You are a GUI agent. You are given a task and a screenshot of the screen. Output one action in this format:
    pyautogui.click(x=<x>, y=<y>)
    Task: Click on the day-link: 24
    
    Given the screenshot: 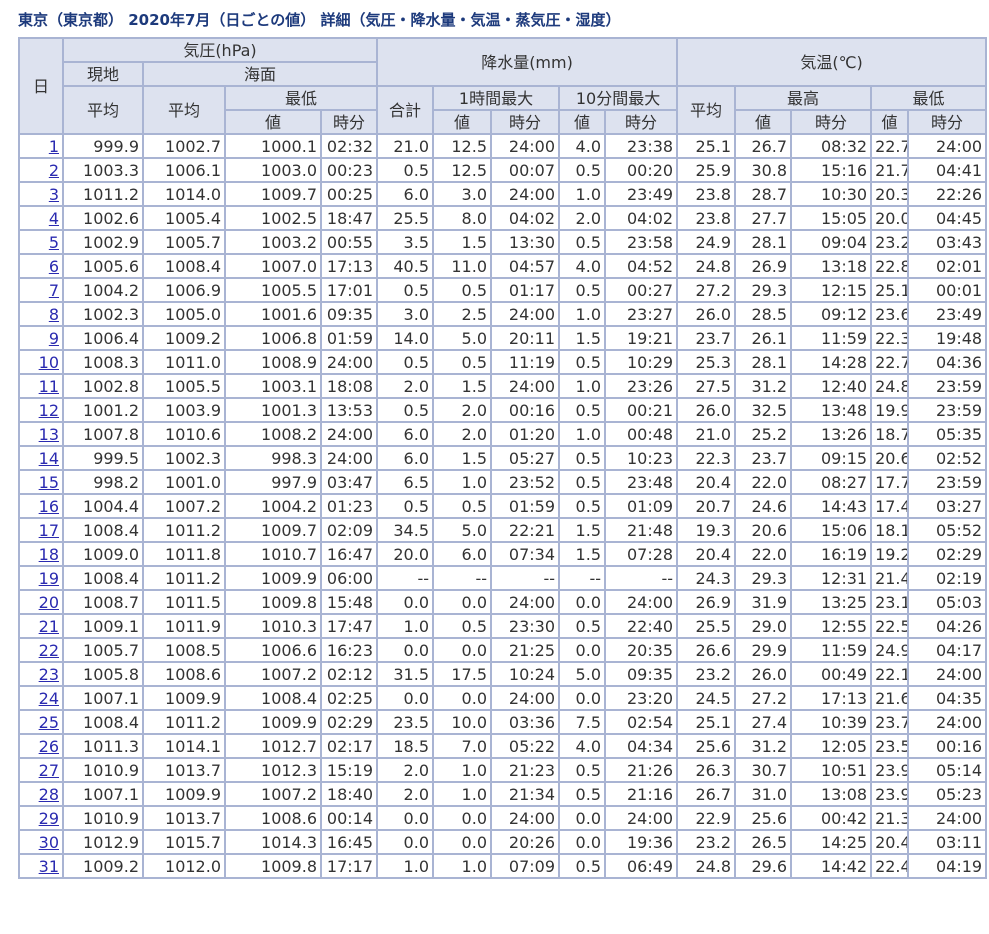 What is the action you would take?
    pyautogui.click(x=48, y=698)
    